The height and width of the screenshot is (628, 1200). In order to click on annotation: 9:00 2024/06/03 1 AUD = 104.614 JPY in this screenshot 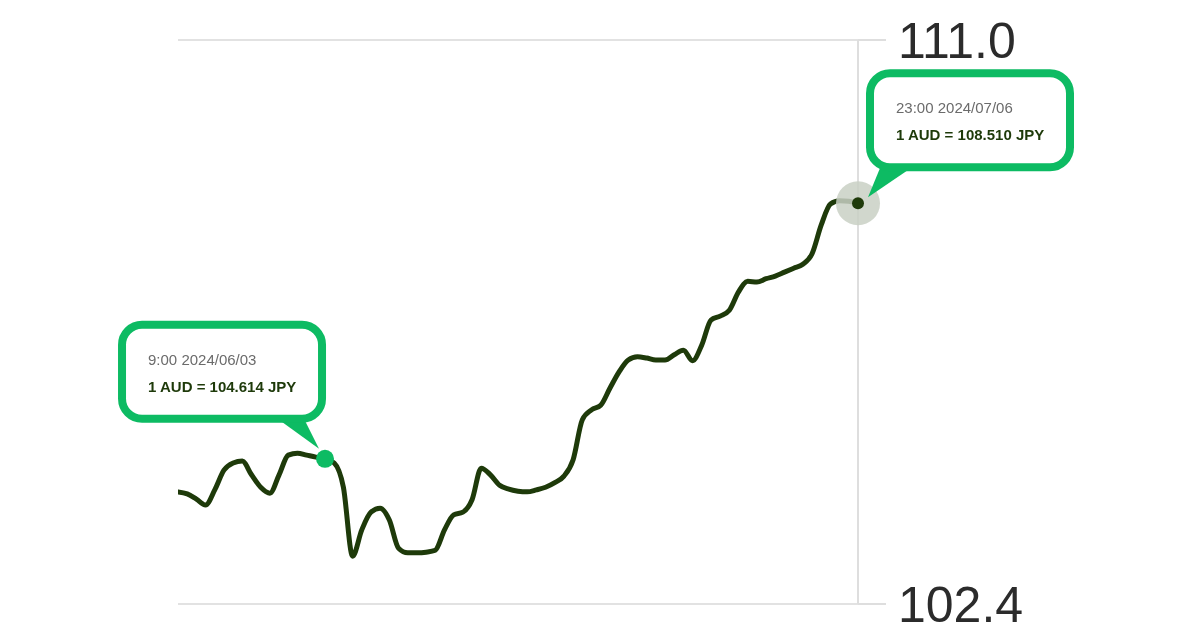, I will do `click(222, 372)`.